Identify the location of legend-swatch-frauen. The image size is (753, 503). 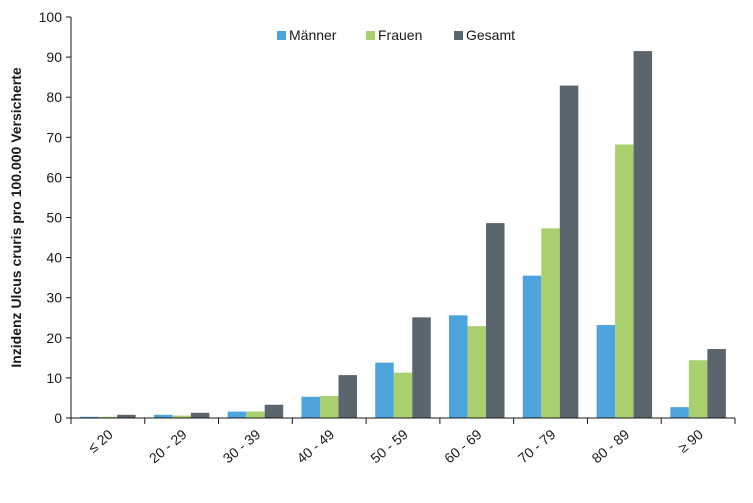
(370, 35).